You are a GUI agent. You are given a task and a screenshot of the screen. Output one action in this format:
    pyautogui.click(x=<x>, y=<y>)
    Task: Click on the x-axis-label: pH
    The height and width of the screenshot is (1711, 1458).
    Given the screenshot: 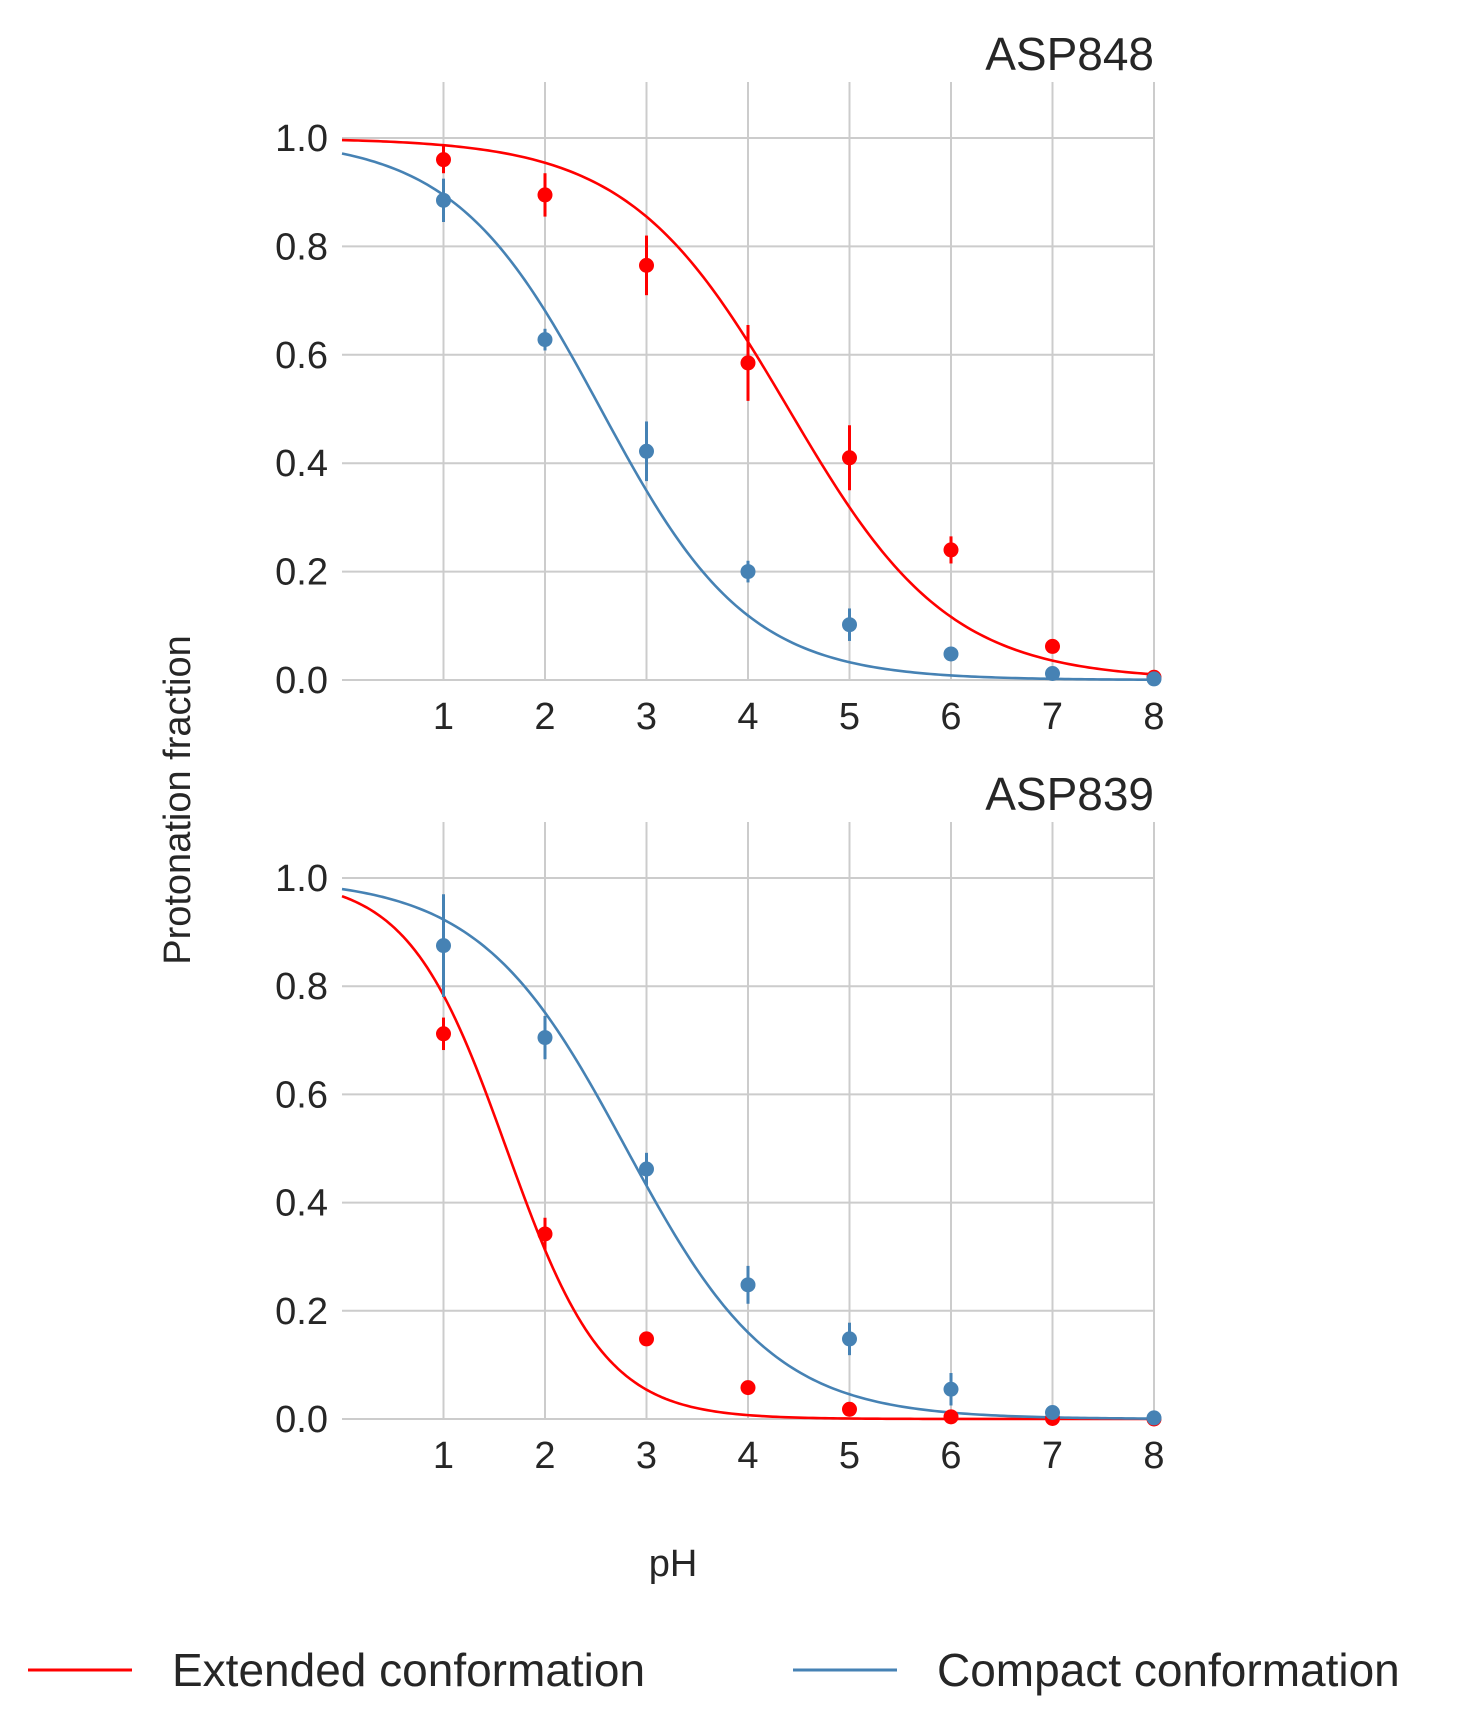 What is the action you would take?
    pyautogui.click(x=673, y=1564)
    